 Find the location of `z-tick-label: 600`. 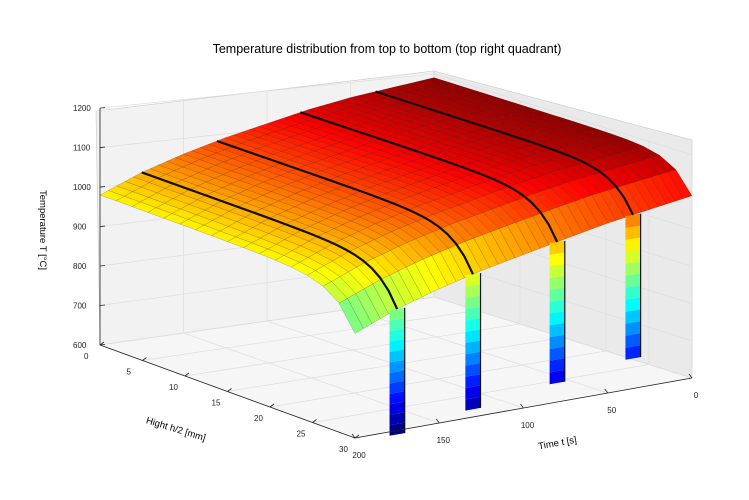

z-tick-label: 600 is located at coordinates (80, 345).